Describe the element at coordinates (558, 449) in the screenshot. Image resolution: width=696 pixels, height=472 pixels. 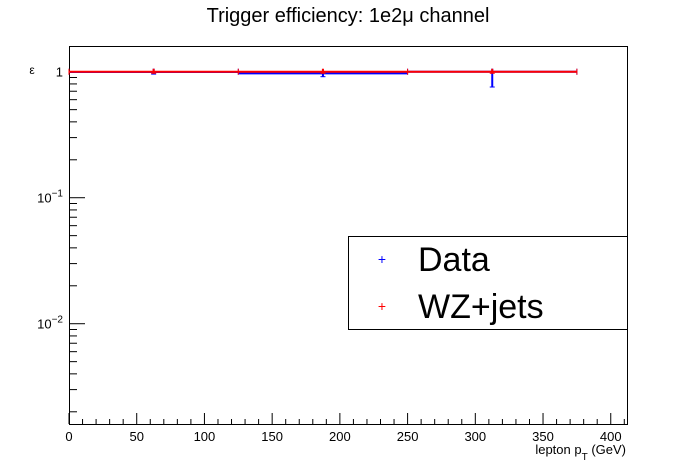
I see `x-axis-label-main: lepton p` at that location.